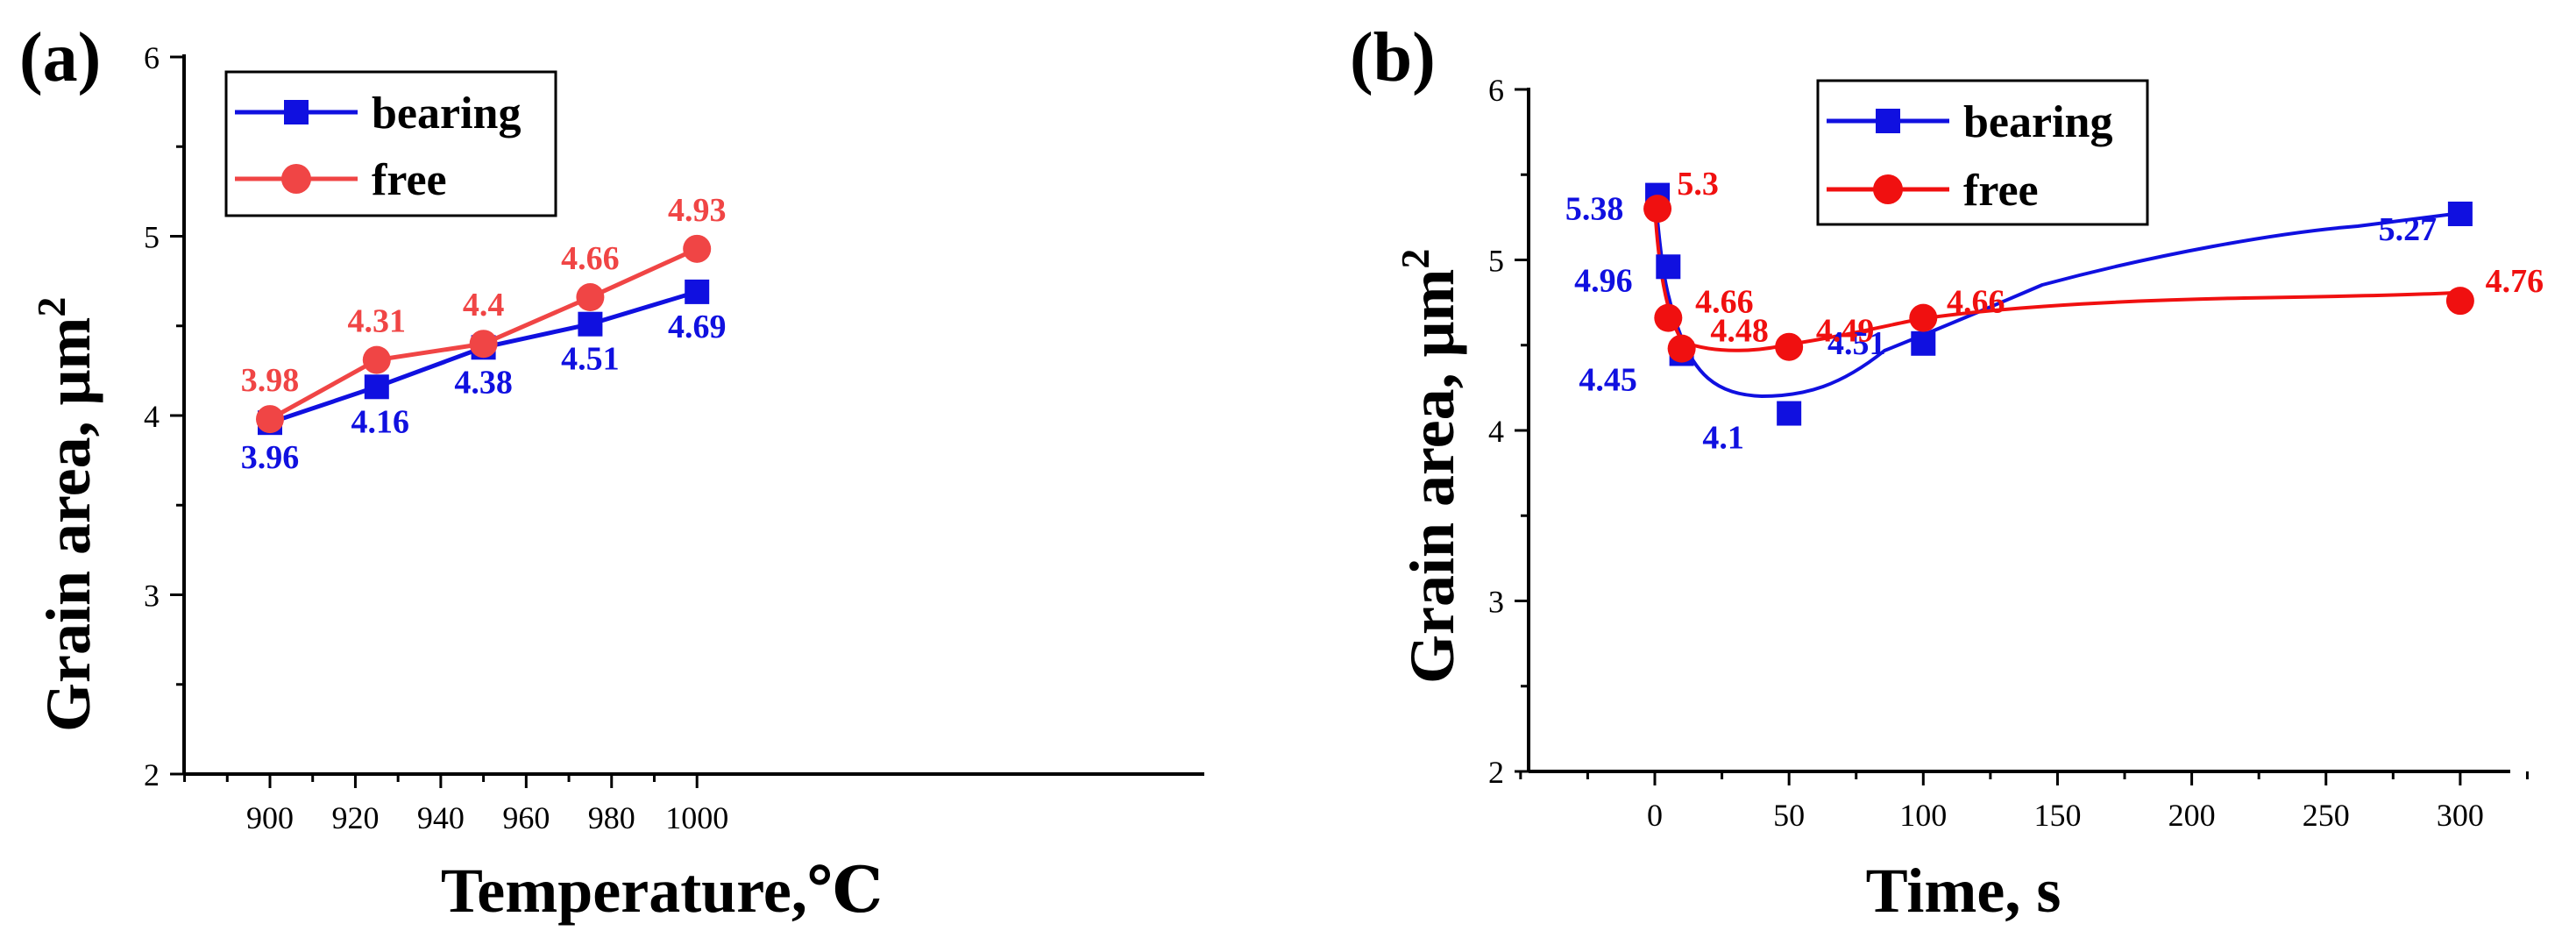 Image resolution: width=2576 pixels, height=945 pixels. I want to click on panel-a-xtick-label-4: 980, so click(611, 818).